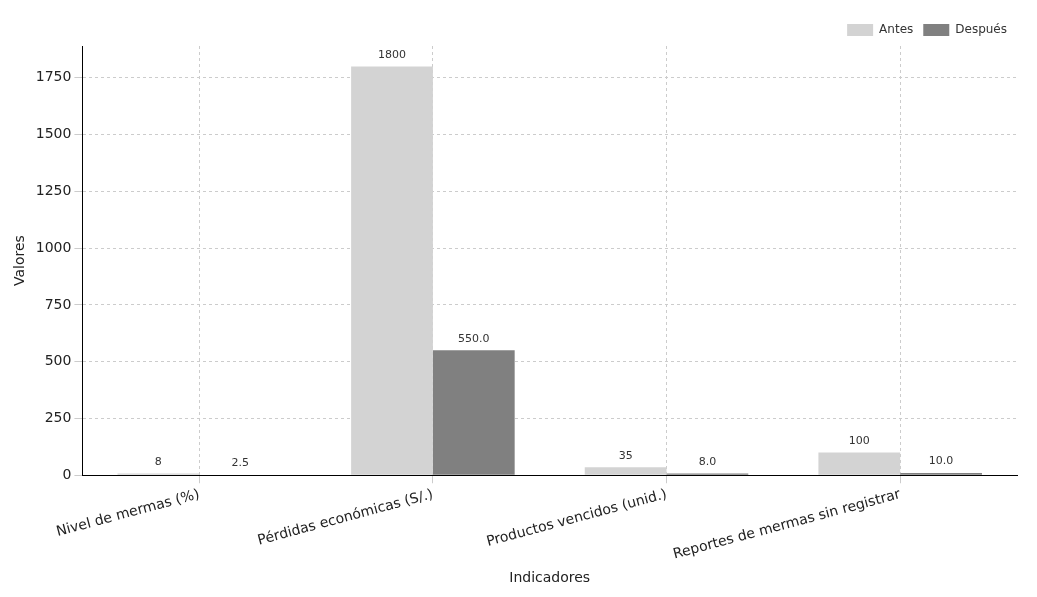 Image resolution: width=1037 pixels, height=597 pixels. What do you see at coordinates (392, 54) in the screenshot?
I see `data-label: 1800` at bounding box center [392, 54].